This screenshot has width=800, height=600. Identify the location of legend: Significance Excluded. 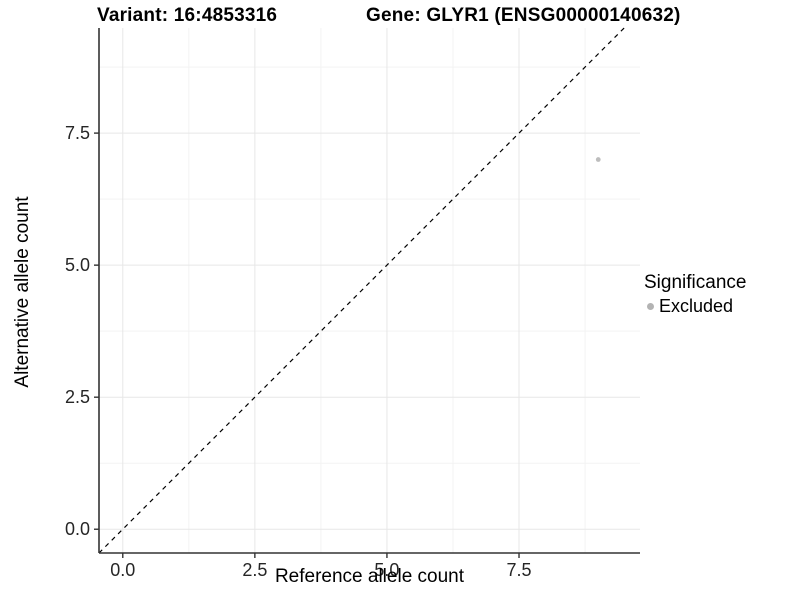
(695, 294).